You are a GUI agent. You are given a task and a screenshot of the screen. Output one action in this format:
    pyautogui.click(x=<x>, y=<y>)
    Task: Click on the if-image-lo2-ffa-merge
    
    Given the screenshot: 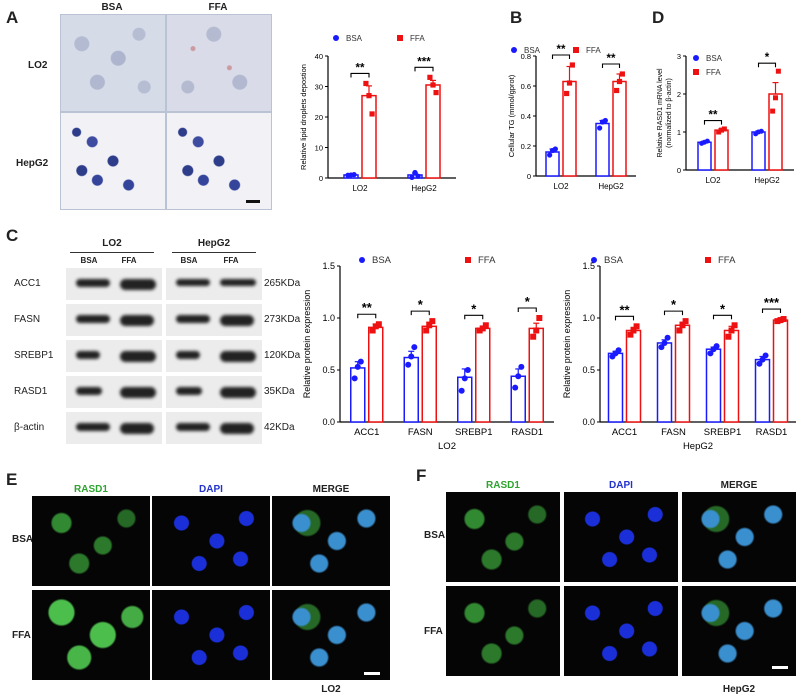 What is the action you would take?
    pyautogui.click(x=331, y=635)
    